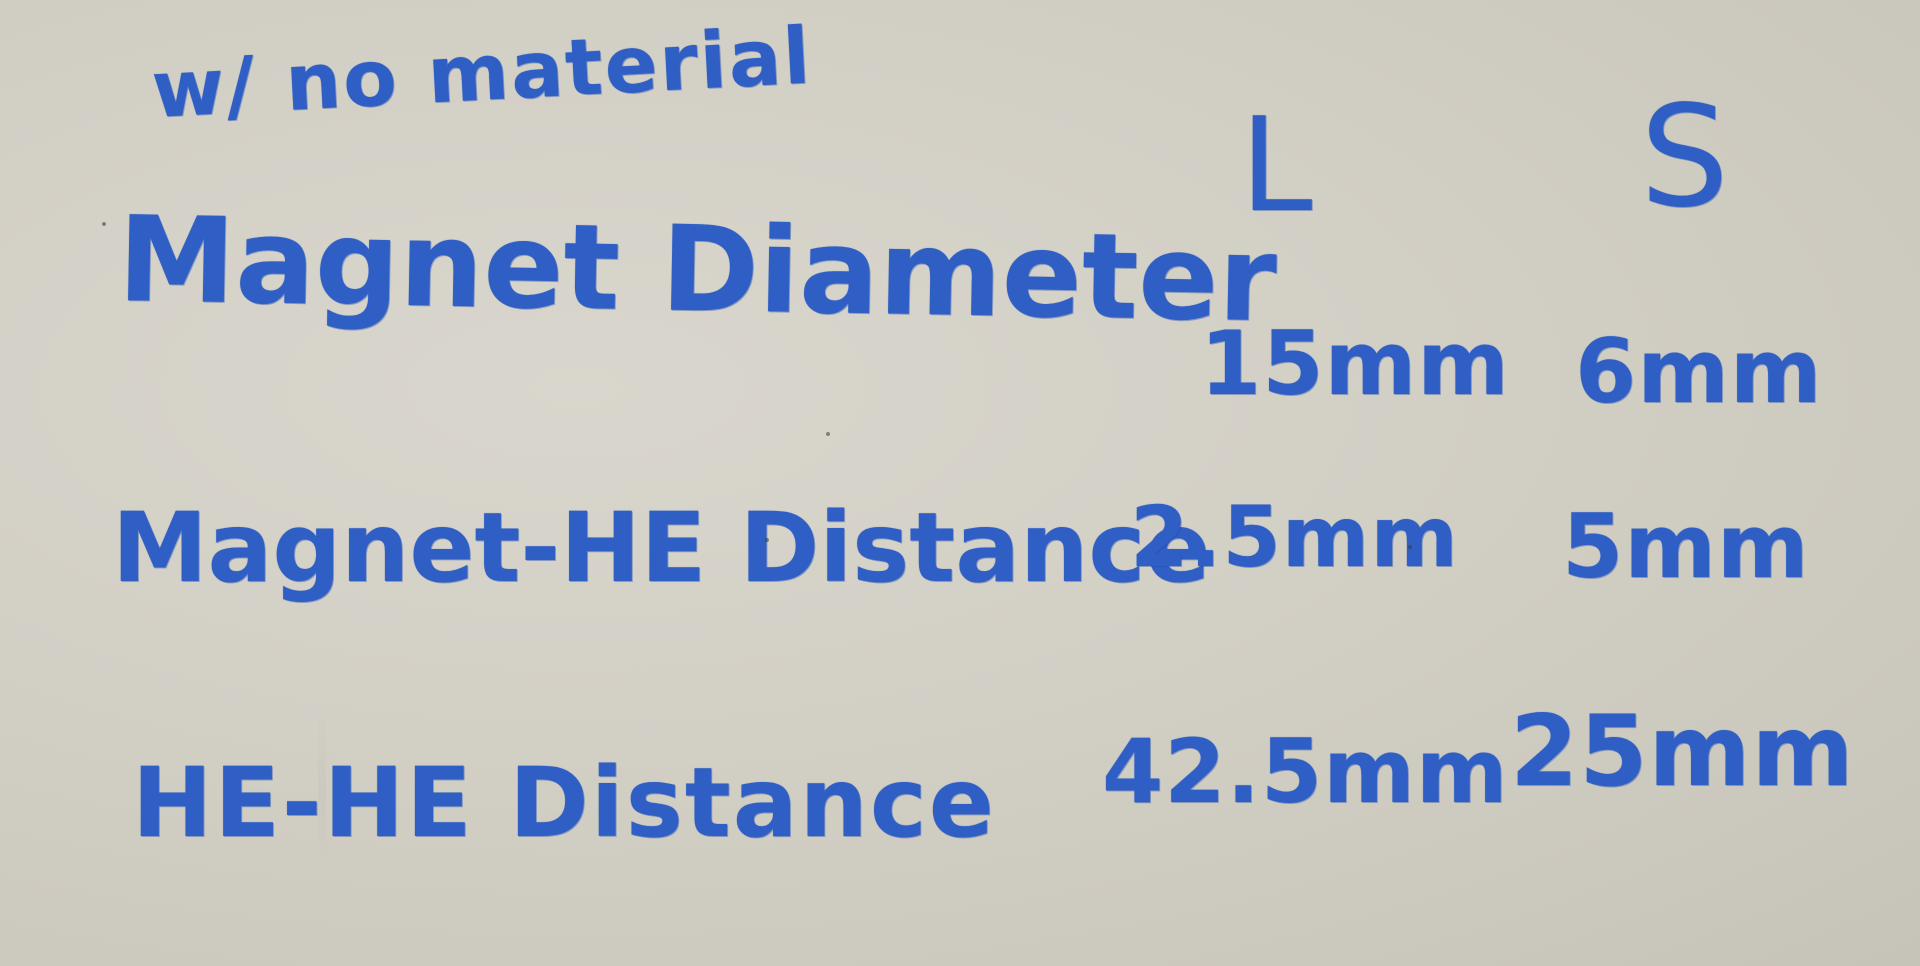 This screenshot has height=966, width=1920. Describe the element at coordinates (1277, 165) in the screenshot. I see `column-header-large: L` at that location.